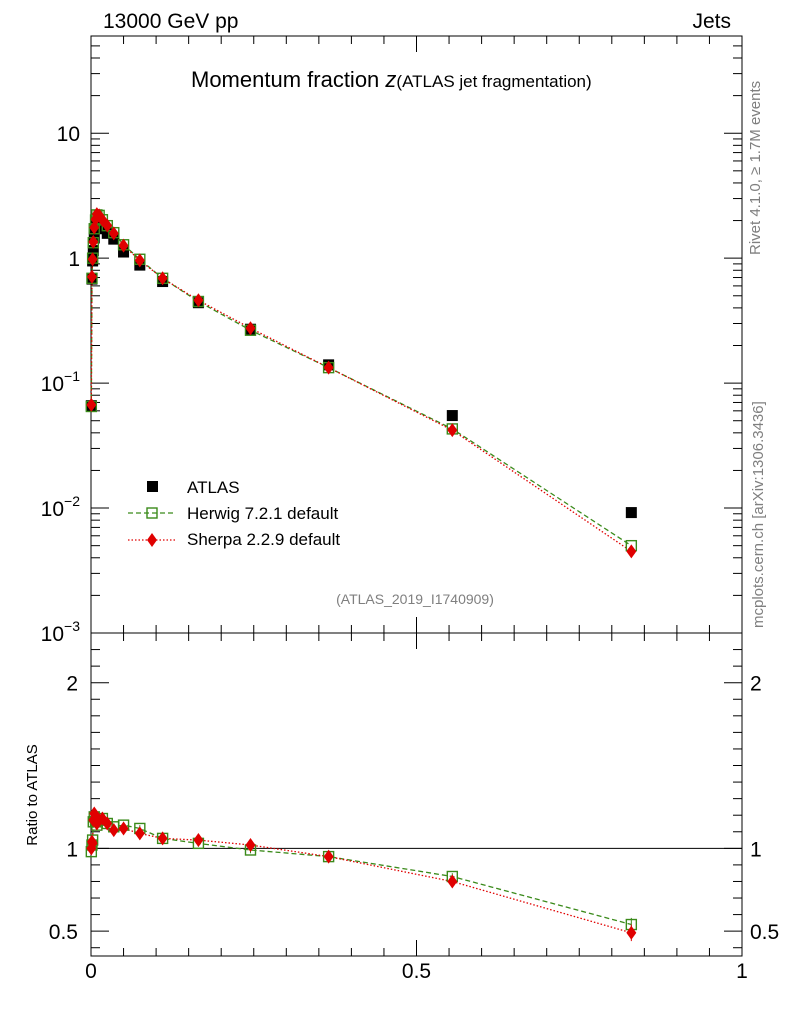 Image resolution: width=786 pixels, height=1024 pixels. Describe the element at coordinates (72, 684) in the screenshot. I see `ratio-y-tick-label-left: 2` at that location.